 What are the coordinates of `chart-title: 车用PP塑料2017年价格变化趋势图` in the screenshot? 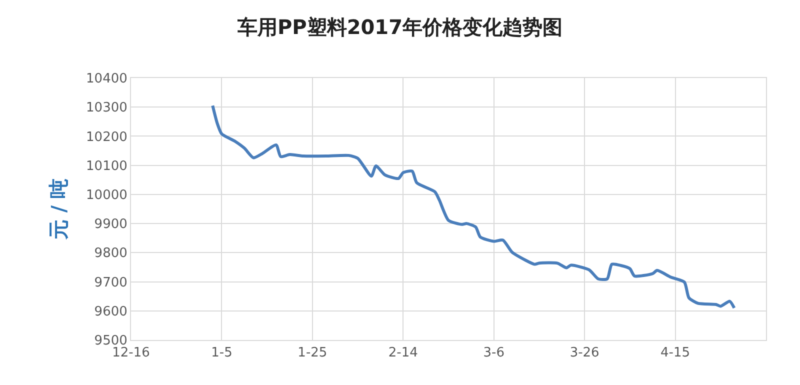 It's located at (399, 26).